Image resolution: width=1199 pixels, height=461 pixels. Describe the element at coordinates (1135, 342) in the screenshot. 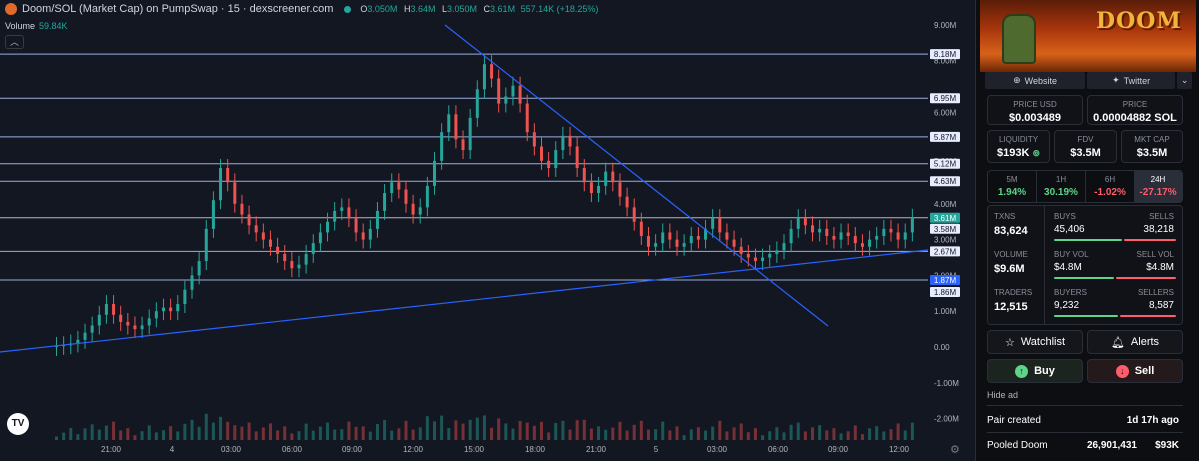

I see `alerts-button: 🔔︎ Alerts` at that location.